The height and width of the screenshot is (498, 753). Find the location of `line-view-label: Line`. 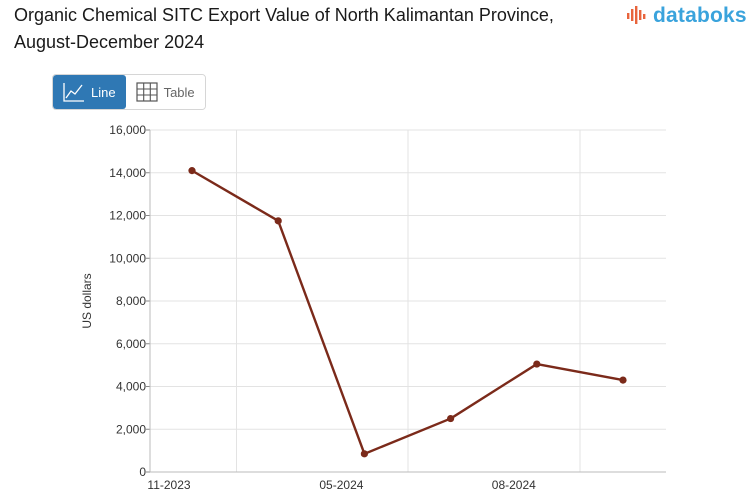

line-view-label: Line is located at coordinates (103, 92).